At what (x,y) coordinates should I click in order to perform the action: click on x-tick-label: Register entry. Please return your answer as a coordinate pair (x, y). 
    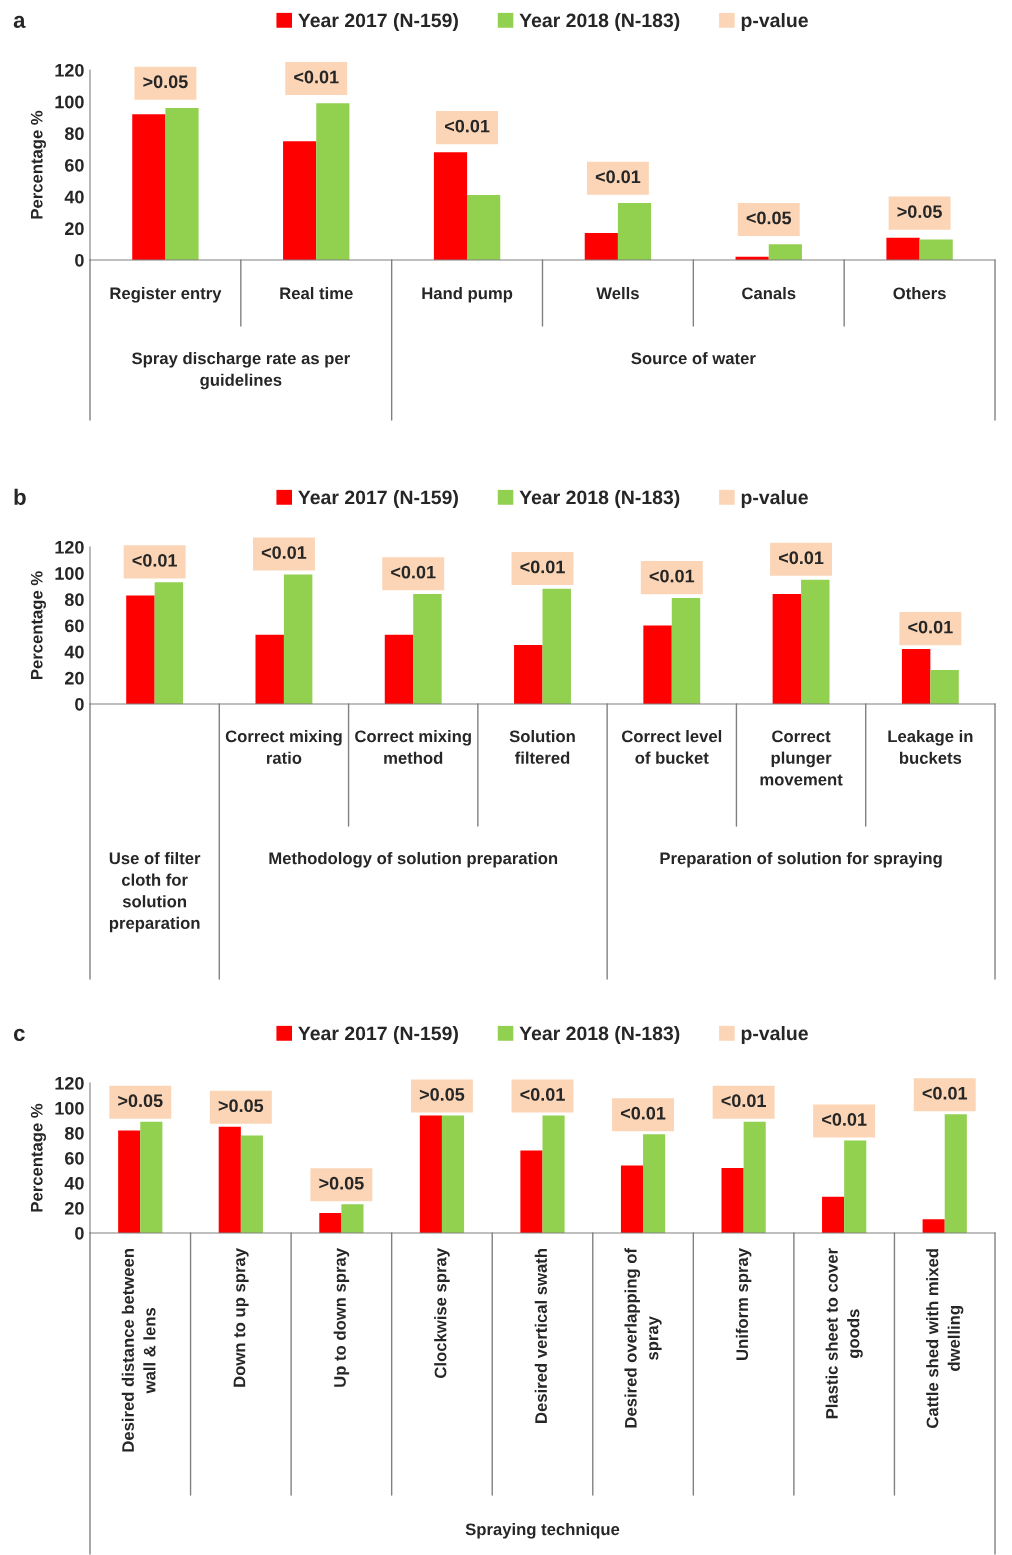
    Looking at the image, I should click on (166, 295).